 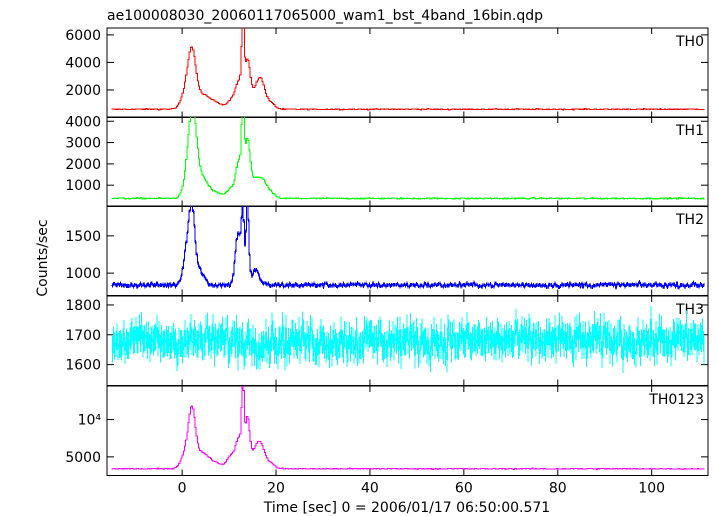 What do you see at coordinates (676, 400) in the screenshot?
I see `panel-label: TH0123` at bounding box center [676, 400].